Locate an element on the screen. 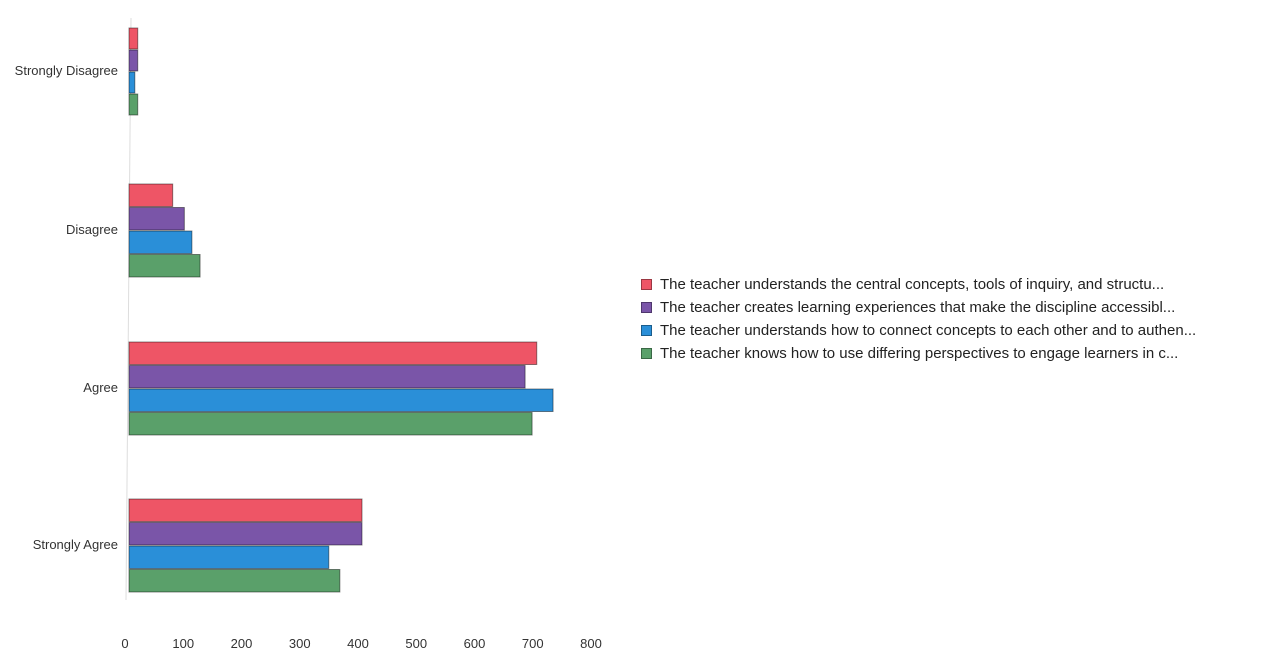  bar-1-disagree is located at coordinates (151, 195).